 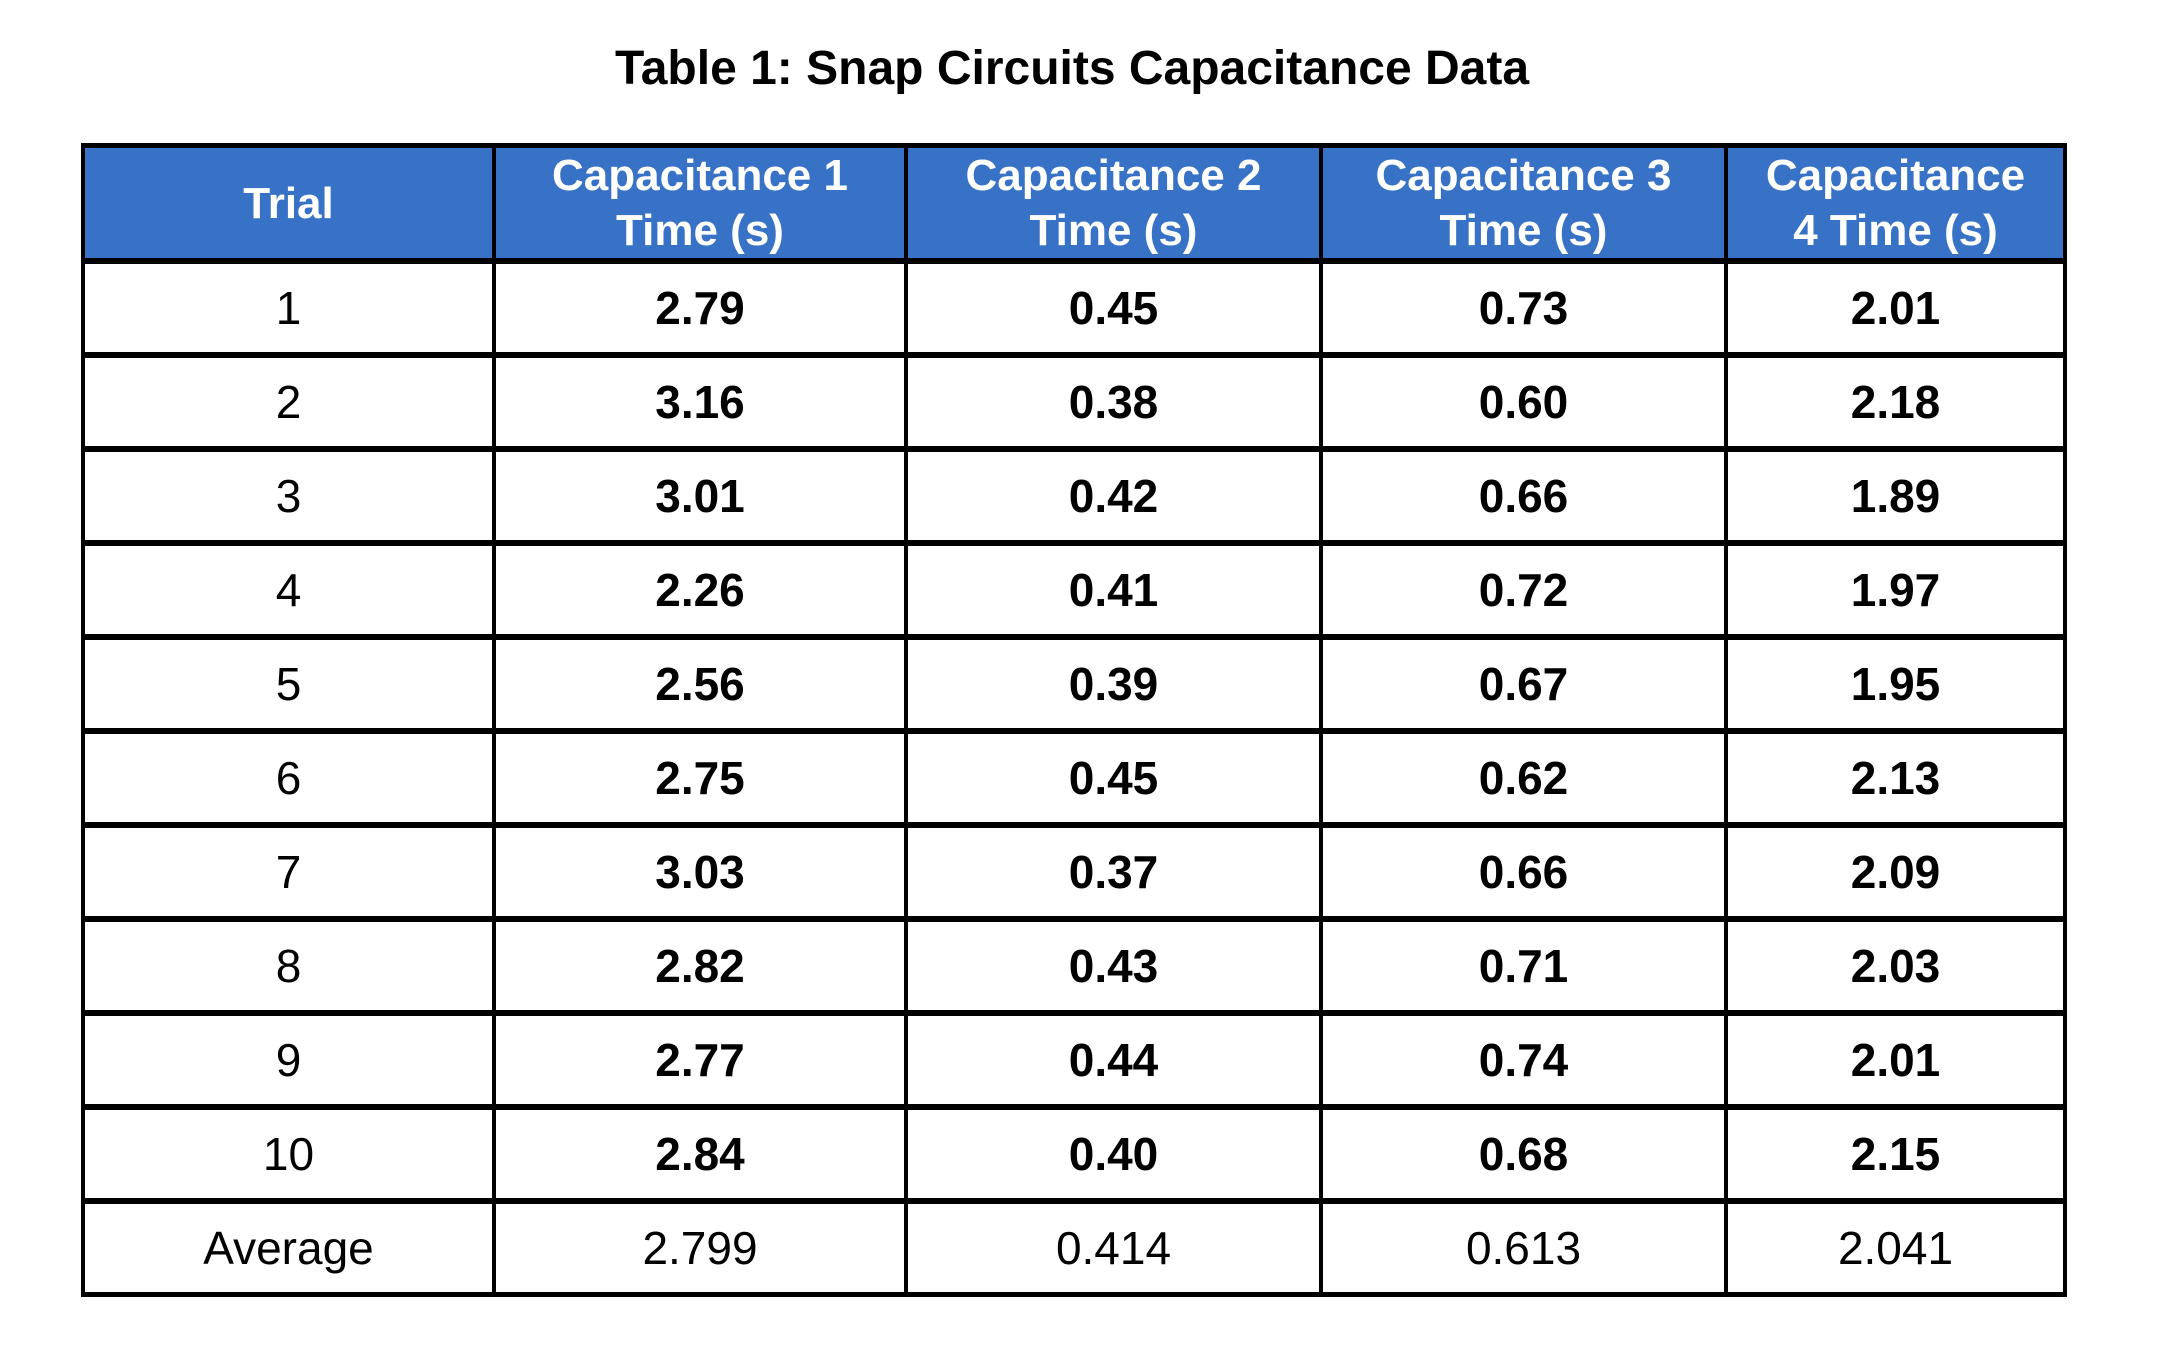 What do you see at coordinates (288, 684) in the screenshot?
I see `trial-cell: 5` at bounding box center [288, 684].